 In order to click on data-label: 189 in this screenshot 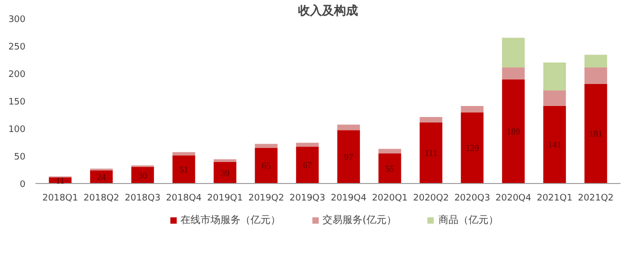, I will do `click(513, 131)`.